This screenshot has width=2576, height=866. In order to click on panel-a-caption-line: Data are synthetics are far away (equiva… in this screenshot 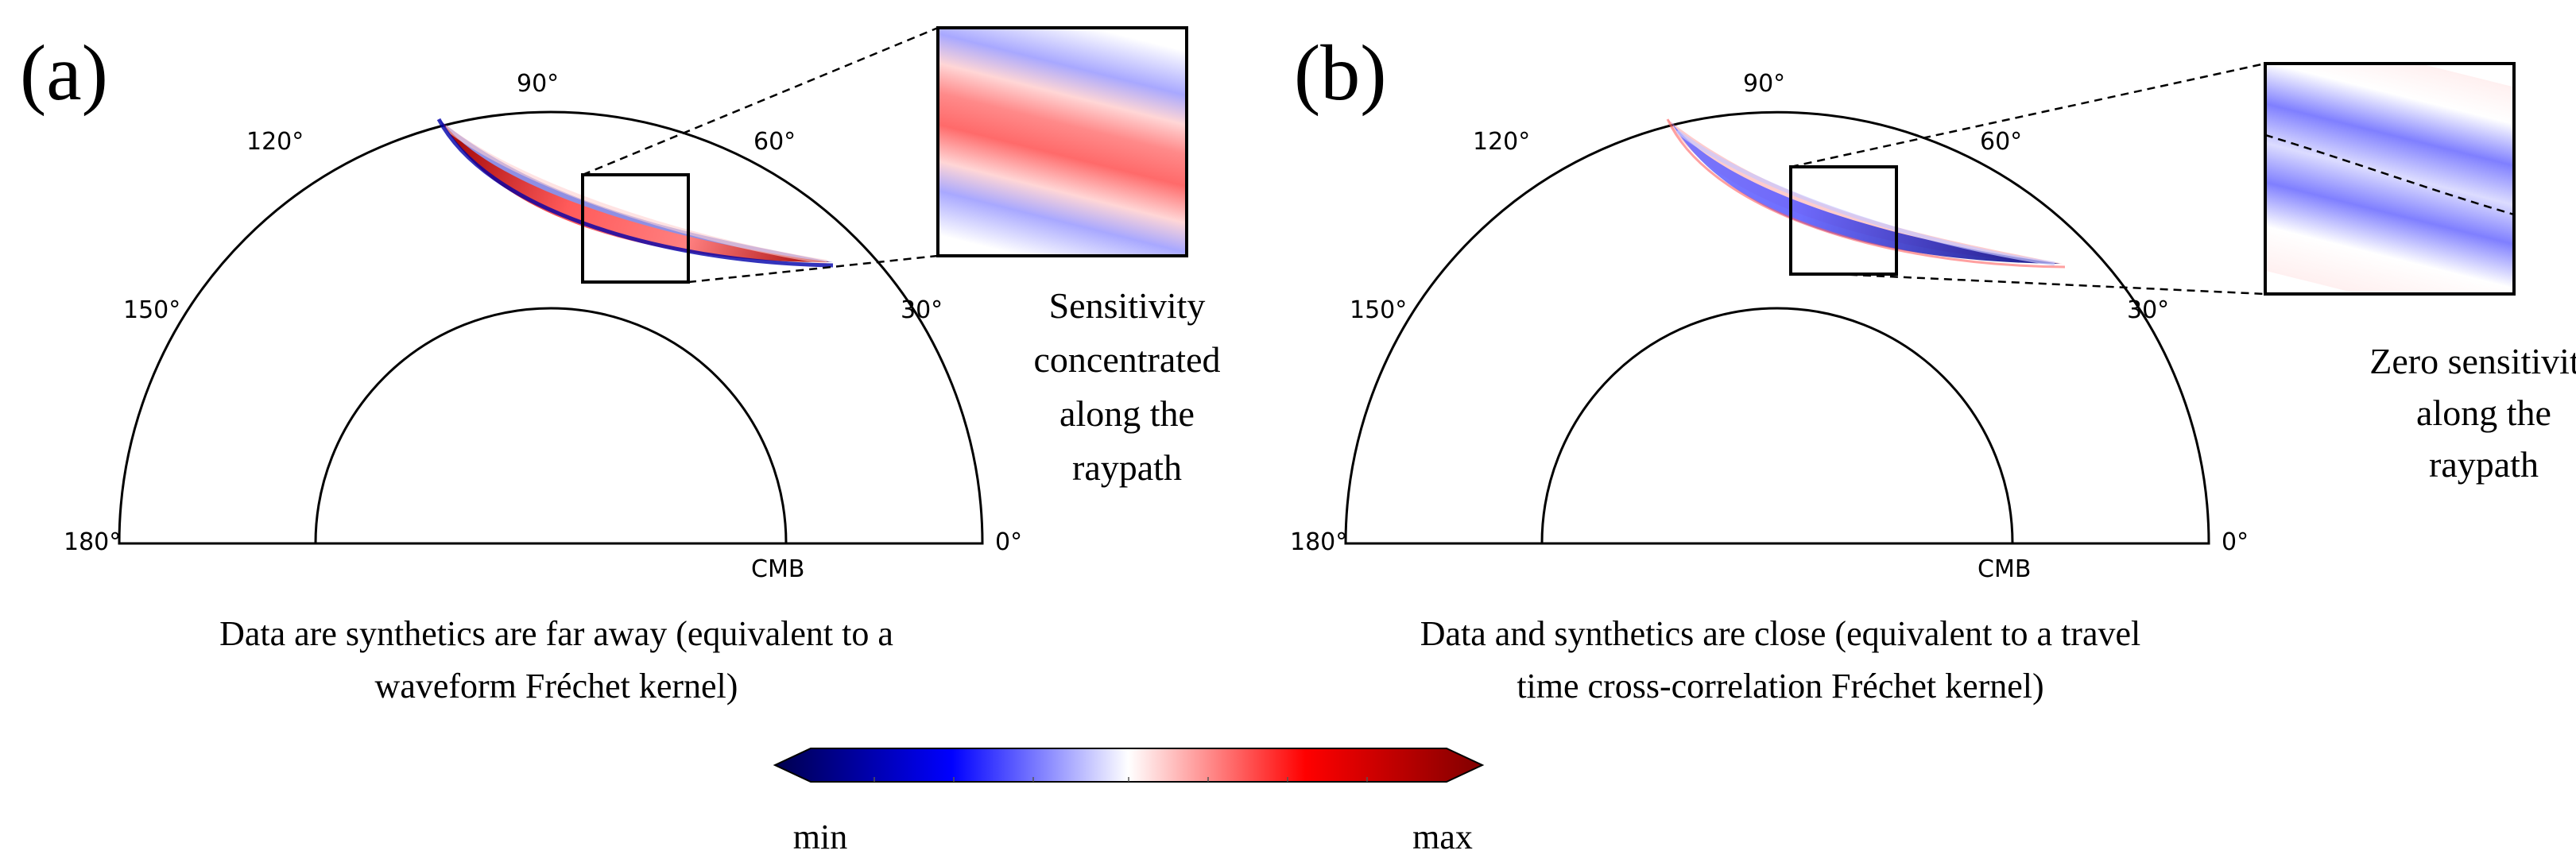, I will do `click(556, 633)`.